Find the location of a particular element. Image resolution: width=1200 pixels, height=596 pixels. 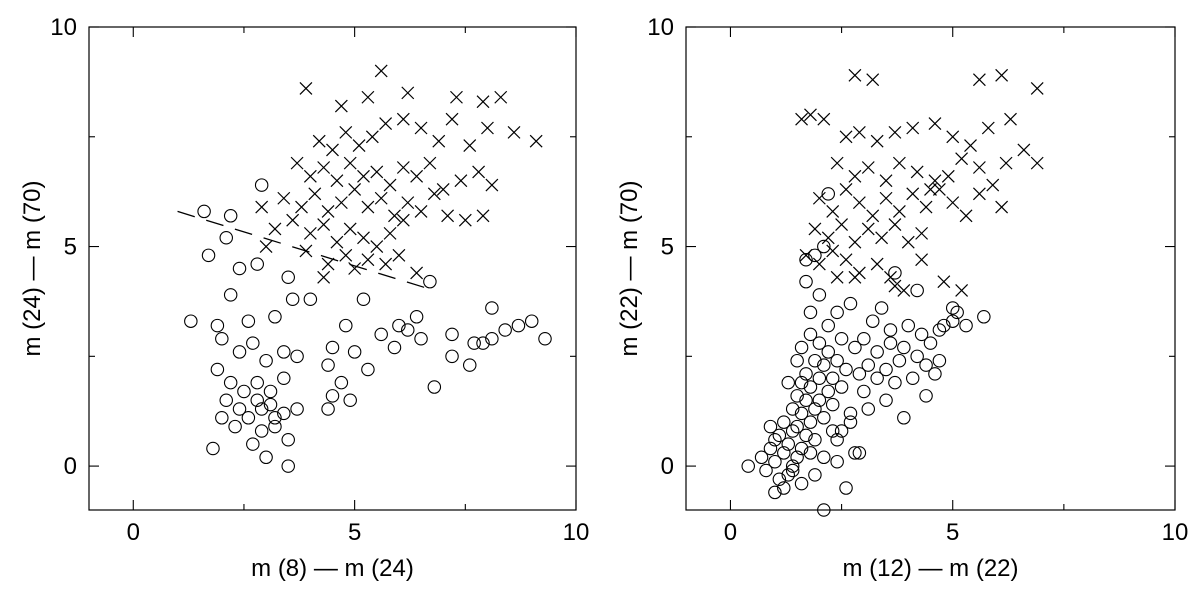

left-y-tick-label: 5 is located at coordinates (70, 247).